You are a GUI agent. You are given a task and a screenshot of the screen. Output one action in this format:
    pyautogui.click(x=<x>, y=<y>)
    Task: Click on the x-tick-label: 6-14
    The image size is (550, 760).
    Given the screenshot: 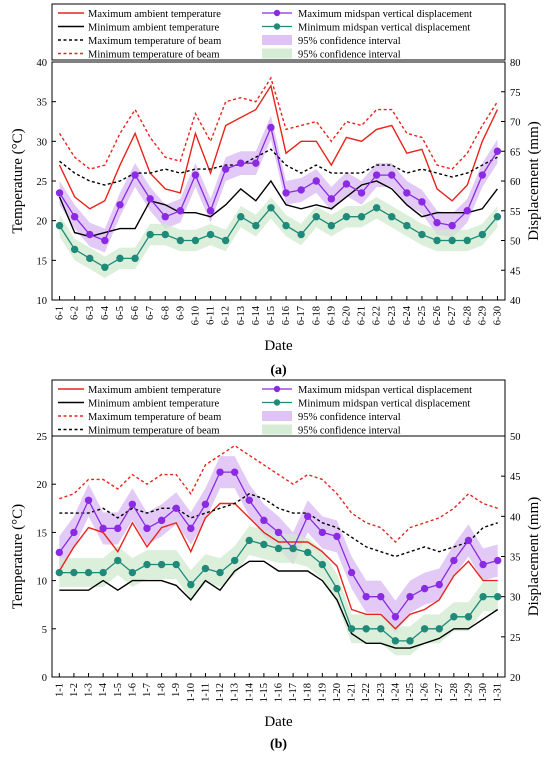 What is the action you would take?
    pyautogui.click(x=256, y=315)
    